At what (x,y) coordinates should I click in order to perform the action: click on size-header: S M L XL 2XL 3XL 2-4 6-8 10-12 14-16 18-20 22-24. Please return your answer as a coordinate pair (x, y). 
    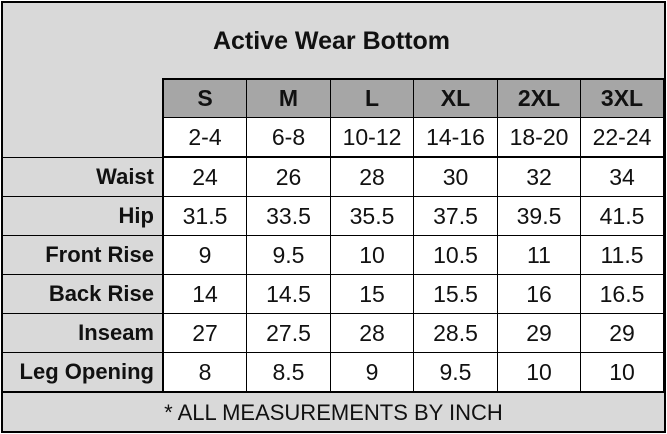
    Looking at the image, I should click on (413, 117).